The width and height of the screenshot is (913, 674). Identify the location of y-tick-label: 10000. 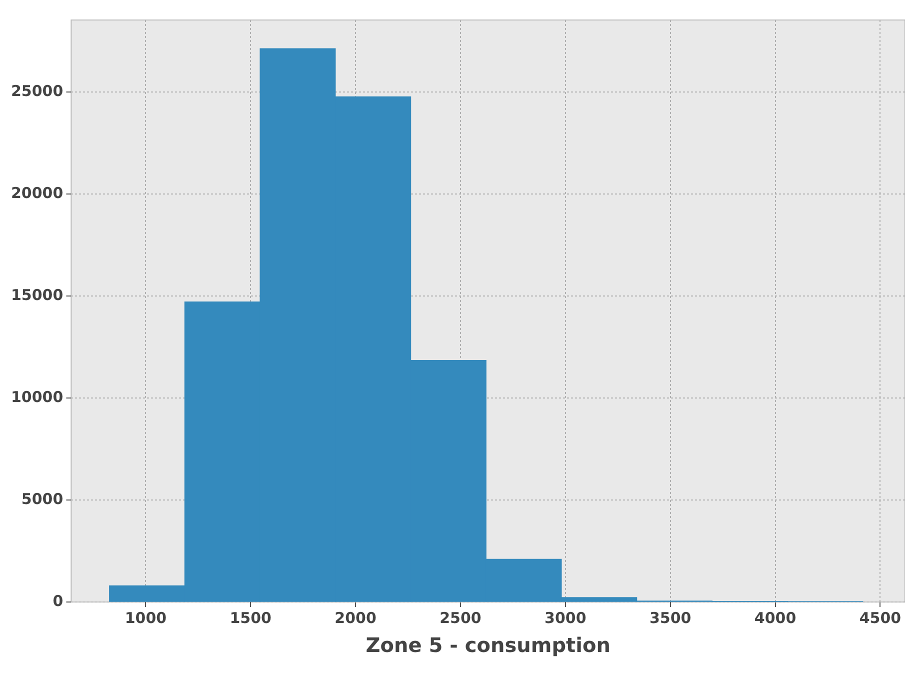
(37, 397).